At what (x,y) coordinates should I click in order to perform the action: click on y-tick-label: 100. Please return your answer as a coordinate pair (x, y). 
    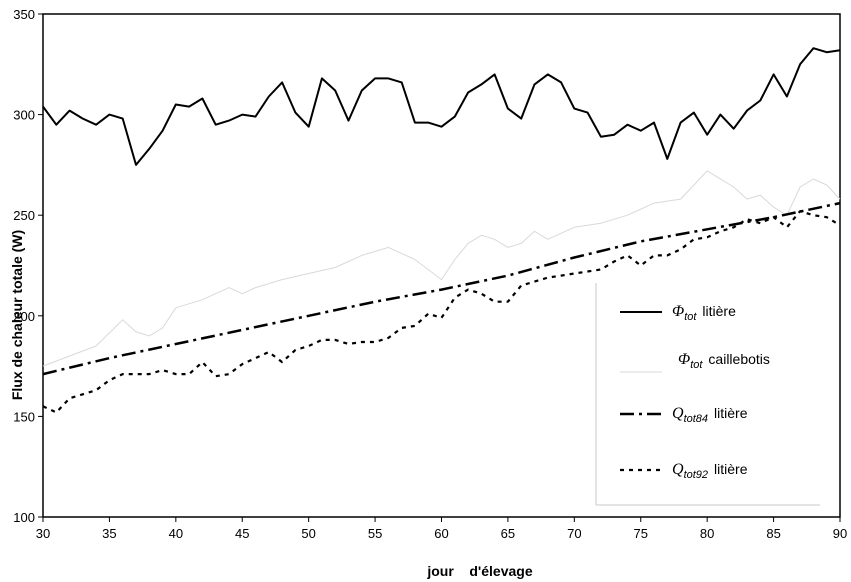
    Looking at the image, I should click on (24, 517).